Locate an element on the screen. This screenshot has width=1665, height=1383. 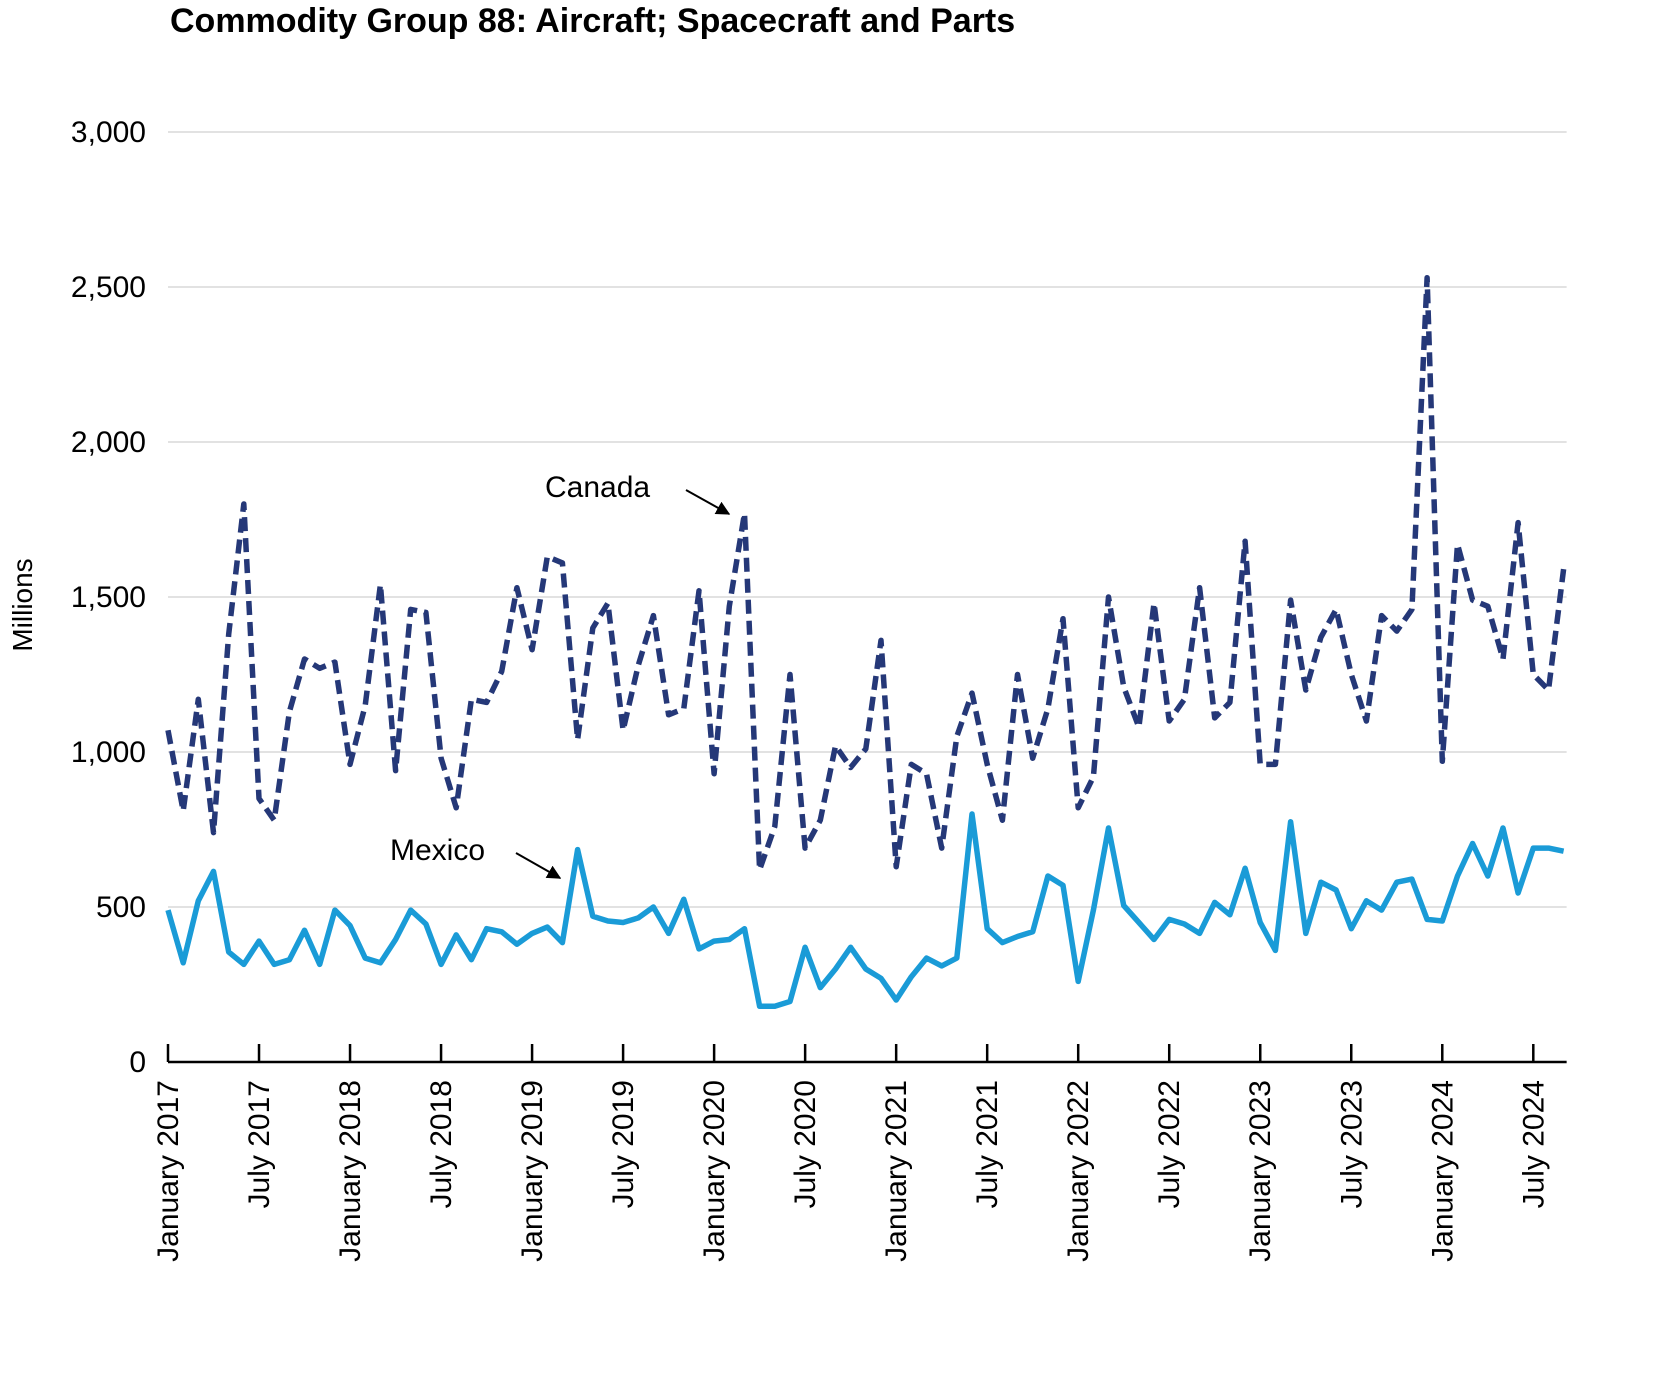
series-line-mexico is located at coordinates (865, 910).